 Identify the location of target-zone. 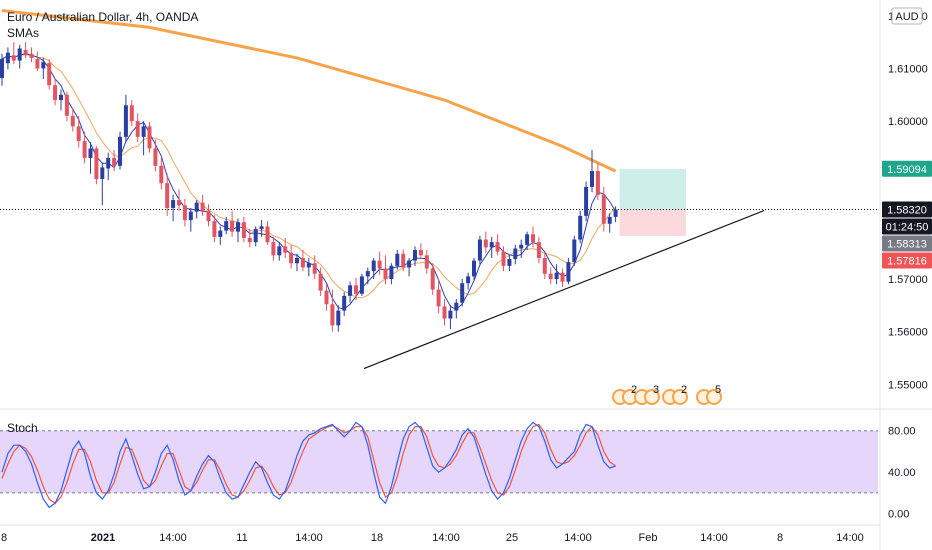
(652, 189).